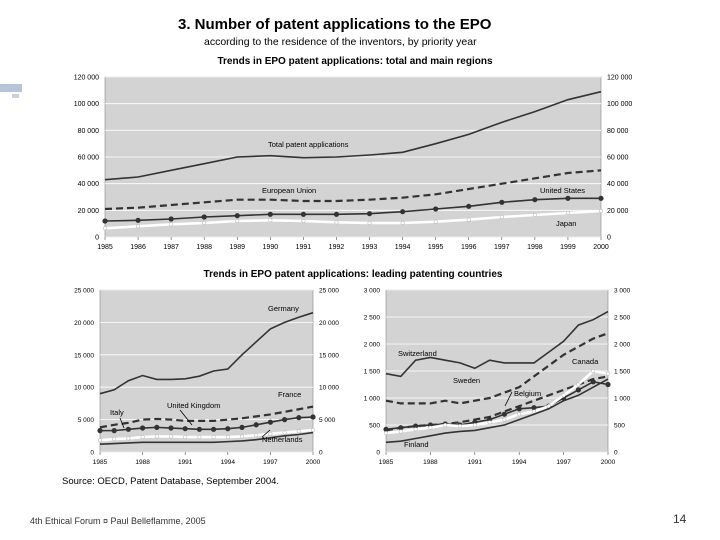 This screenshot has height=540, width=720. What do you see at coordinates (535, 247) in the screenshot?
I see `x-tick-label: 1998` at bounding box center [535, 247].